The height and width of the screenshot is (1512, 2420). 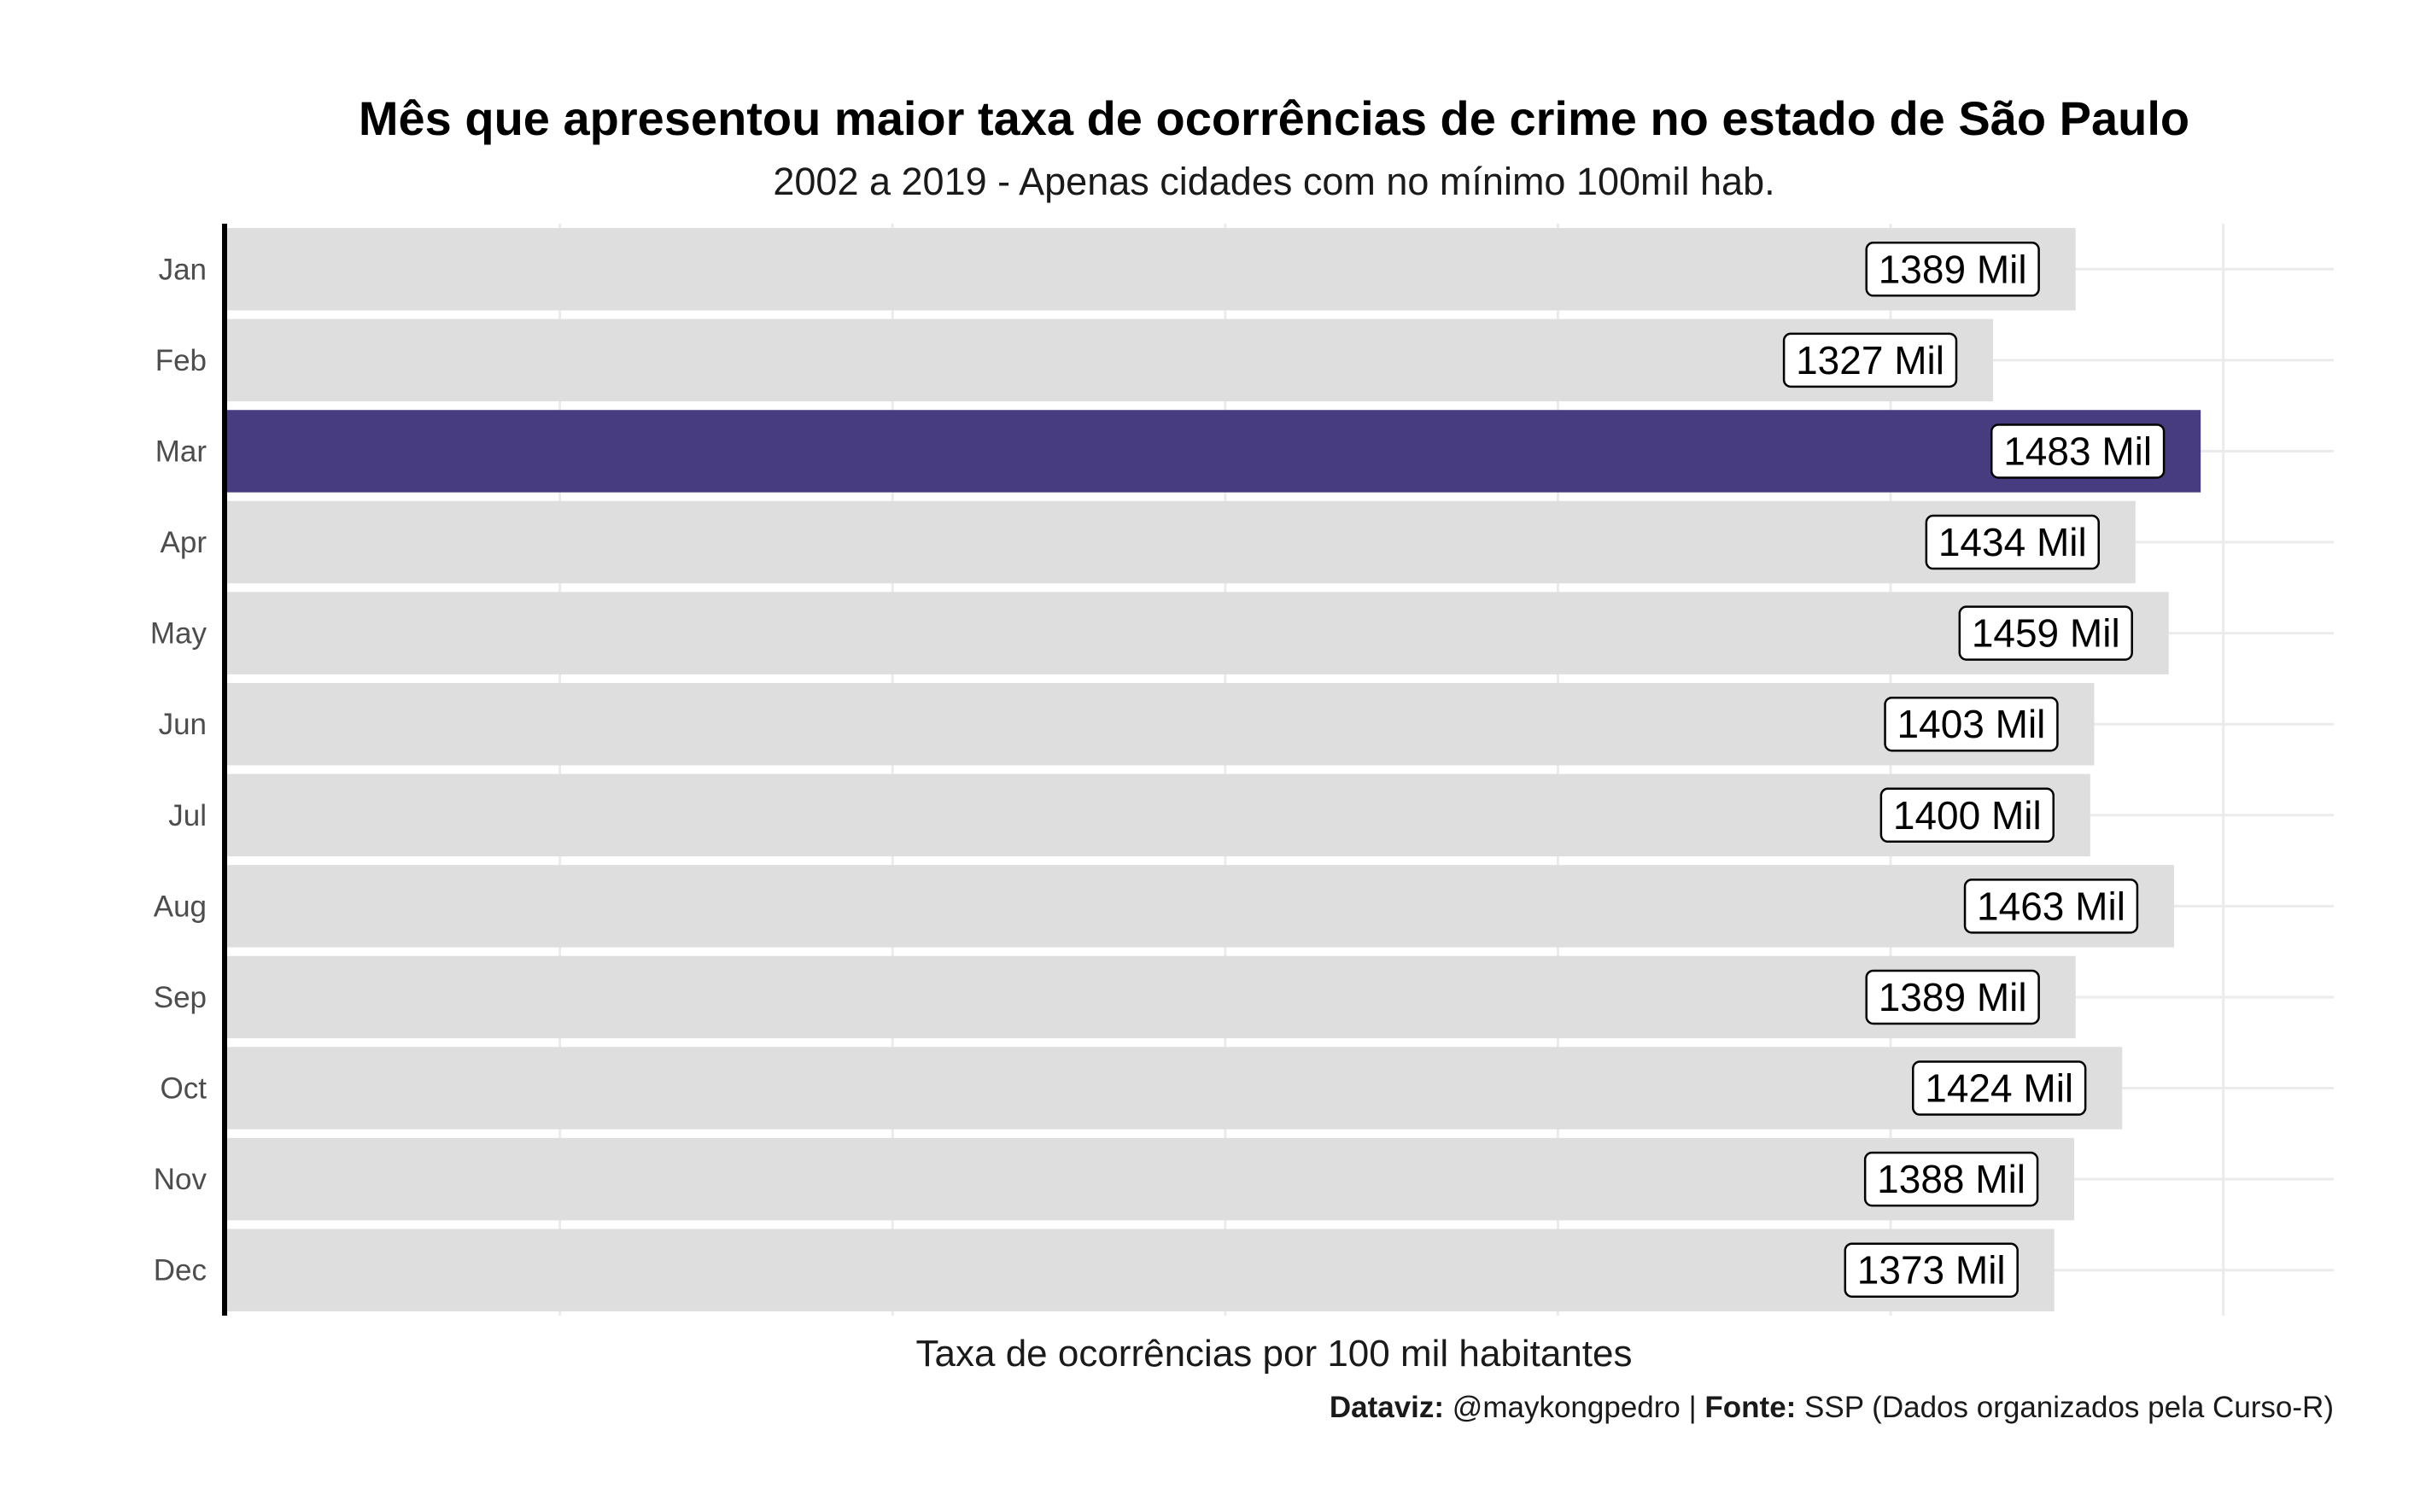 What do you see at coordinates (180, 1270) in the screenshot?
I see `y-tick-label-dec: Dec` at bounding box center [180, 1270].